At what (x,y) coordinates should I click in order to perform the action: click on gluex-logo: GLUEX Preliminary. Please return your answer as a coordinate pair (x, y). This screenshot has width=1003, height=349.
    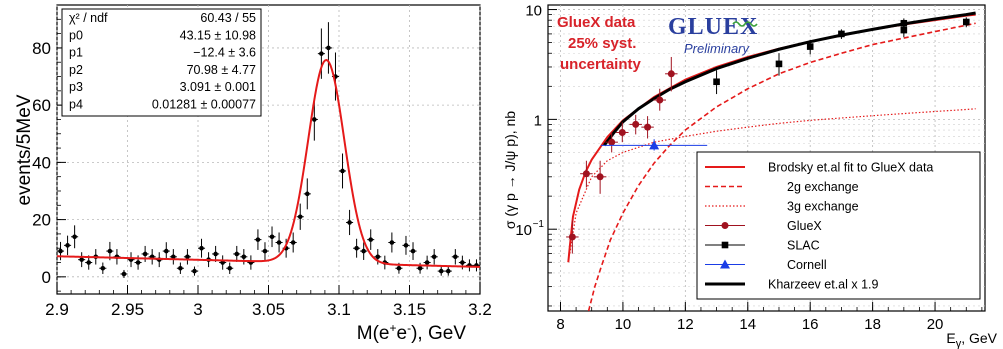
    Looking at the image, I should click on (713, 35).